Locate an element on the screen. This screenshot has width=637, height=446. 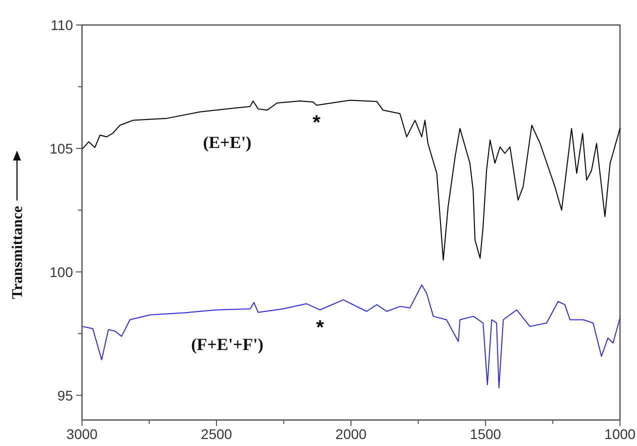
series-label: (F+E'+F') is located at coordinates (227, 344).